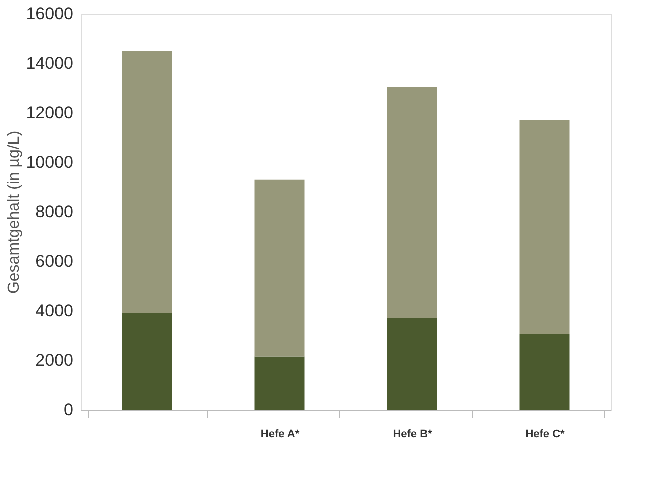 The height and width of the screenshot is (486, 667). What do you see at coordinates (50, 14) in the screenshot?
I see `y-tick-label: 16000` at bounding box center [50, 14].